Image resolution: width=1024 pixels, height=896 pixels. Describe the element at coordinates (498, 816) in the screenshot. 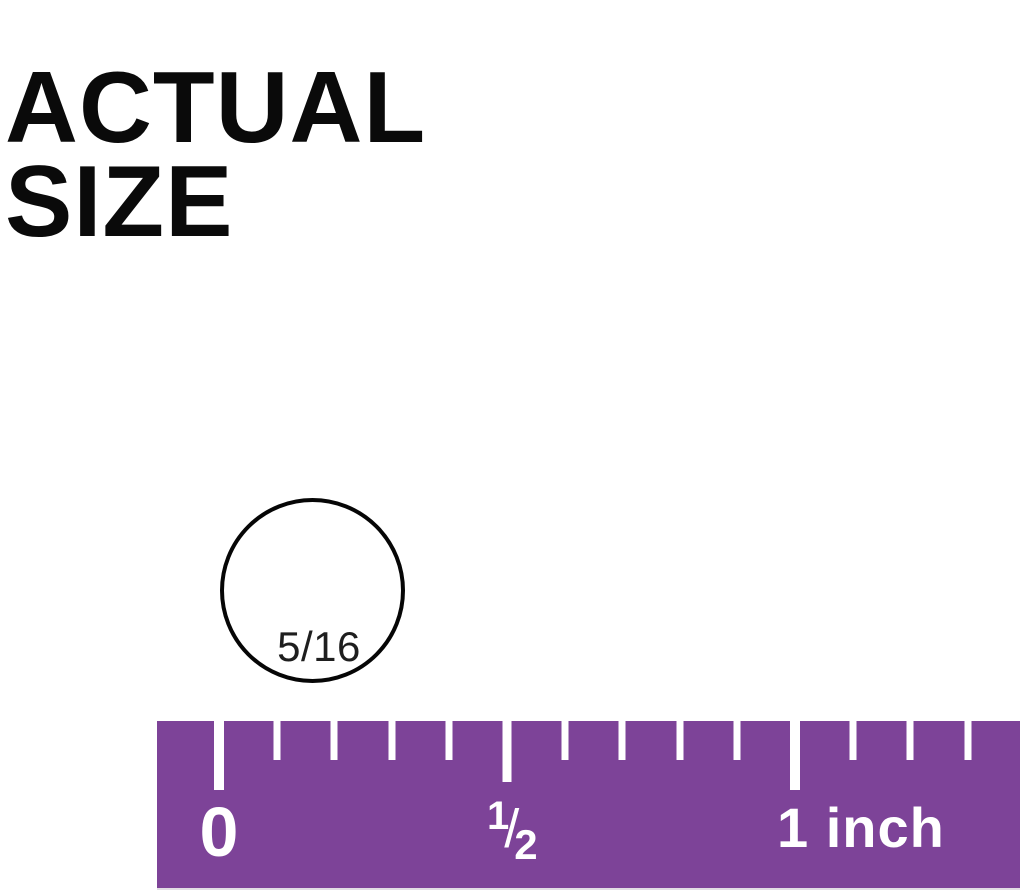

I see `ruler-label-half-numerator: 1` at that location.